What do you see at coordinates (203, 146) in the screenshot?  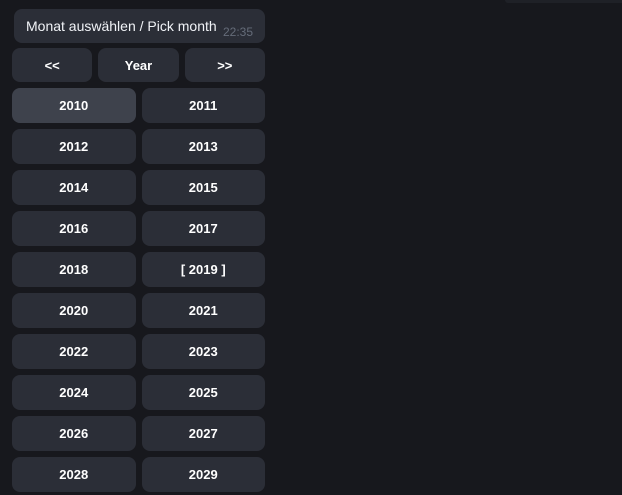 I see `year-button-2013: 2013` at bounding box center [203, 146].